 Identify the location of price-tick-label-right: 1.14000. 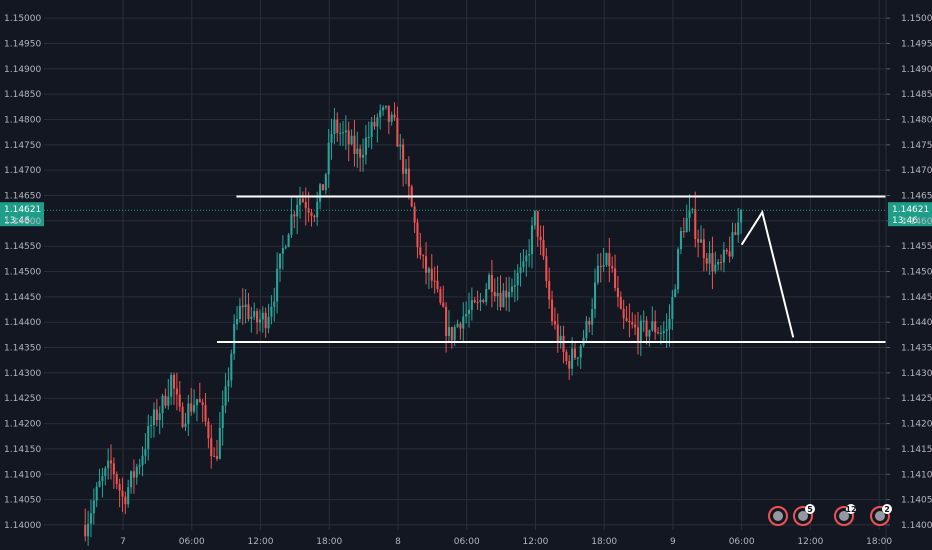
(916, 526).